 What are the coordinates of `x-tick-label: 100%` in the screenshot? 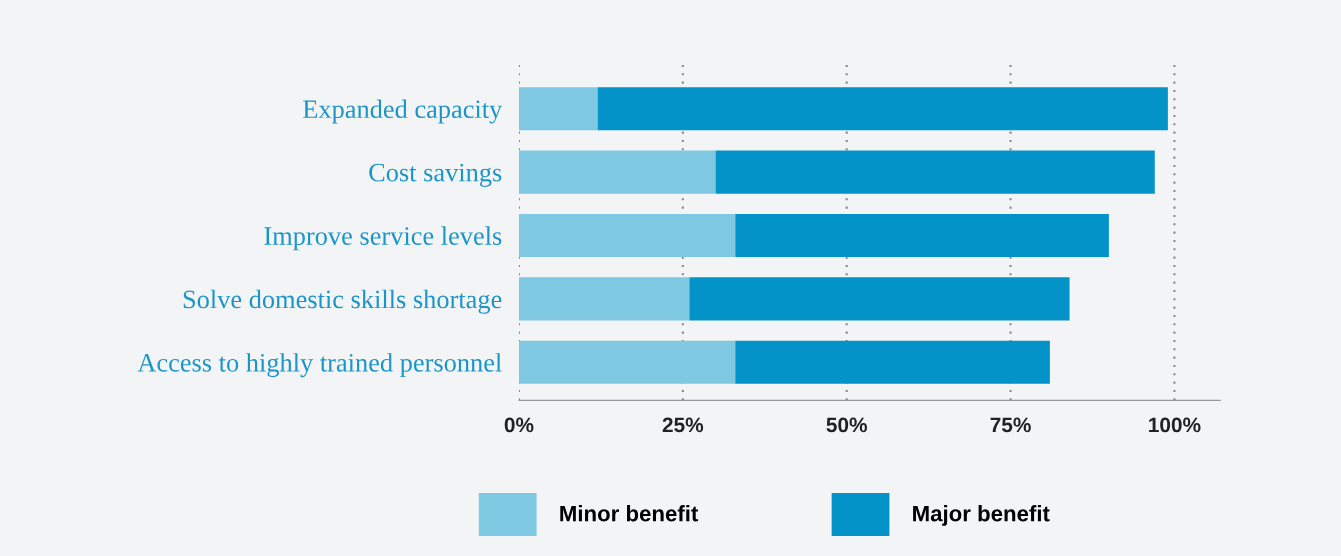 It's located at (1175, 425).